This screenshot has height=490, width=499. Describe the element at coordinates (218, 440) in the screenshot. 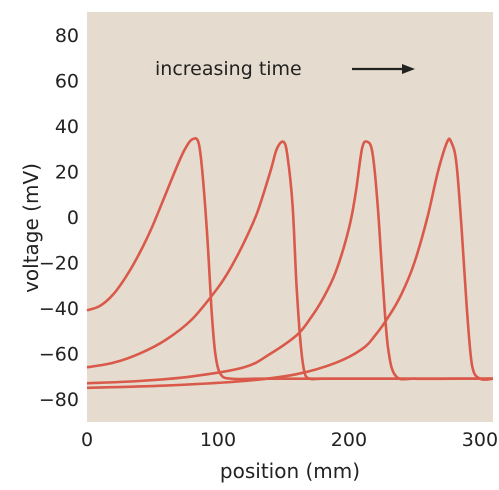

I see `x-tick-label: 100` at that location.